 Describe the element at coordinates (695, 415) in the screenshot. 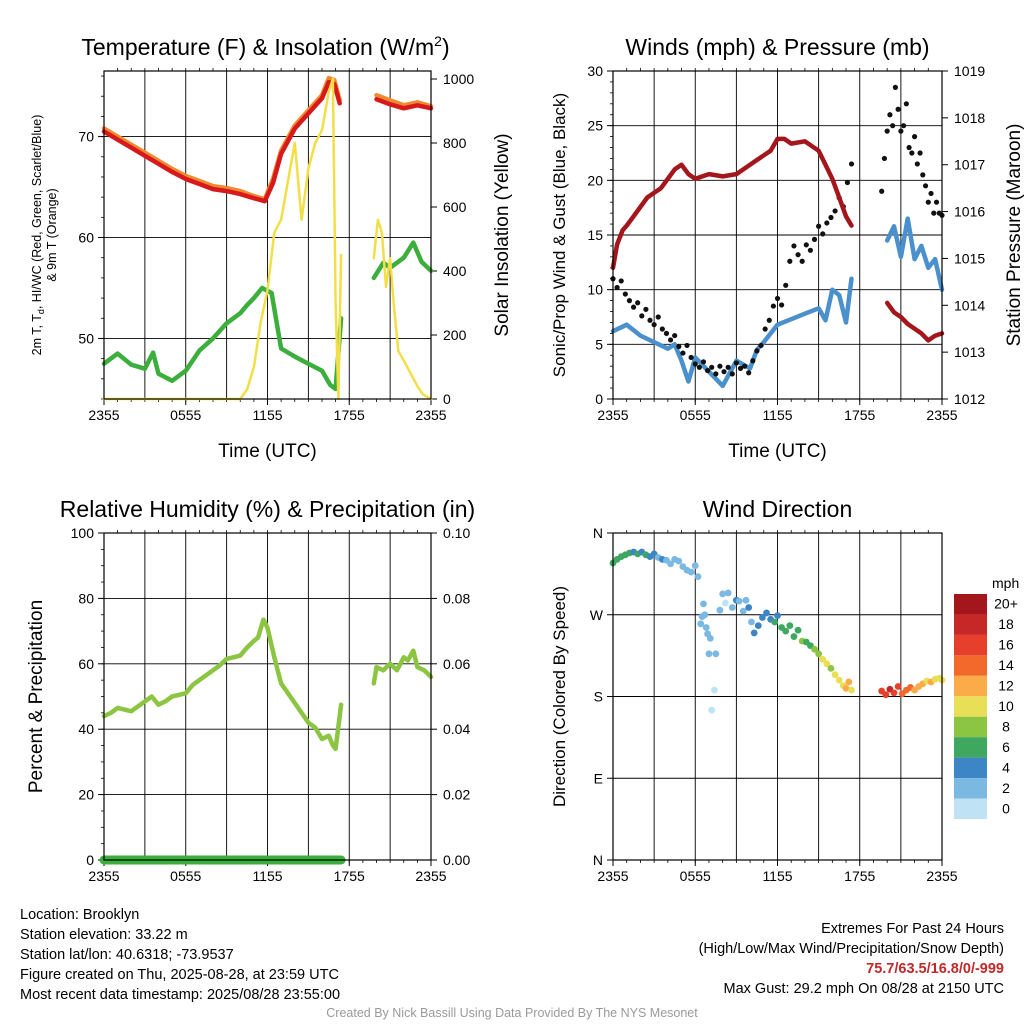

I see `winds-xtick-label: 0555` at that location.